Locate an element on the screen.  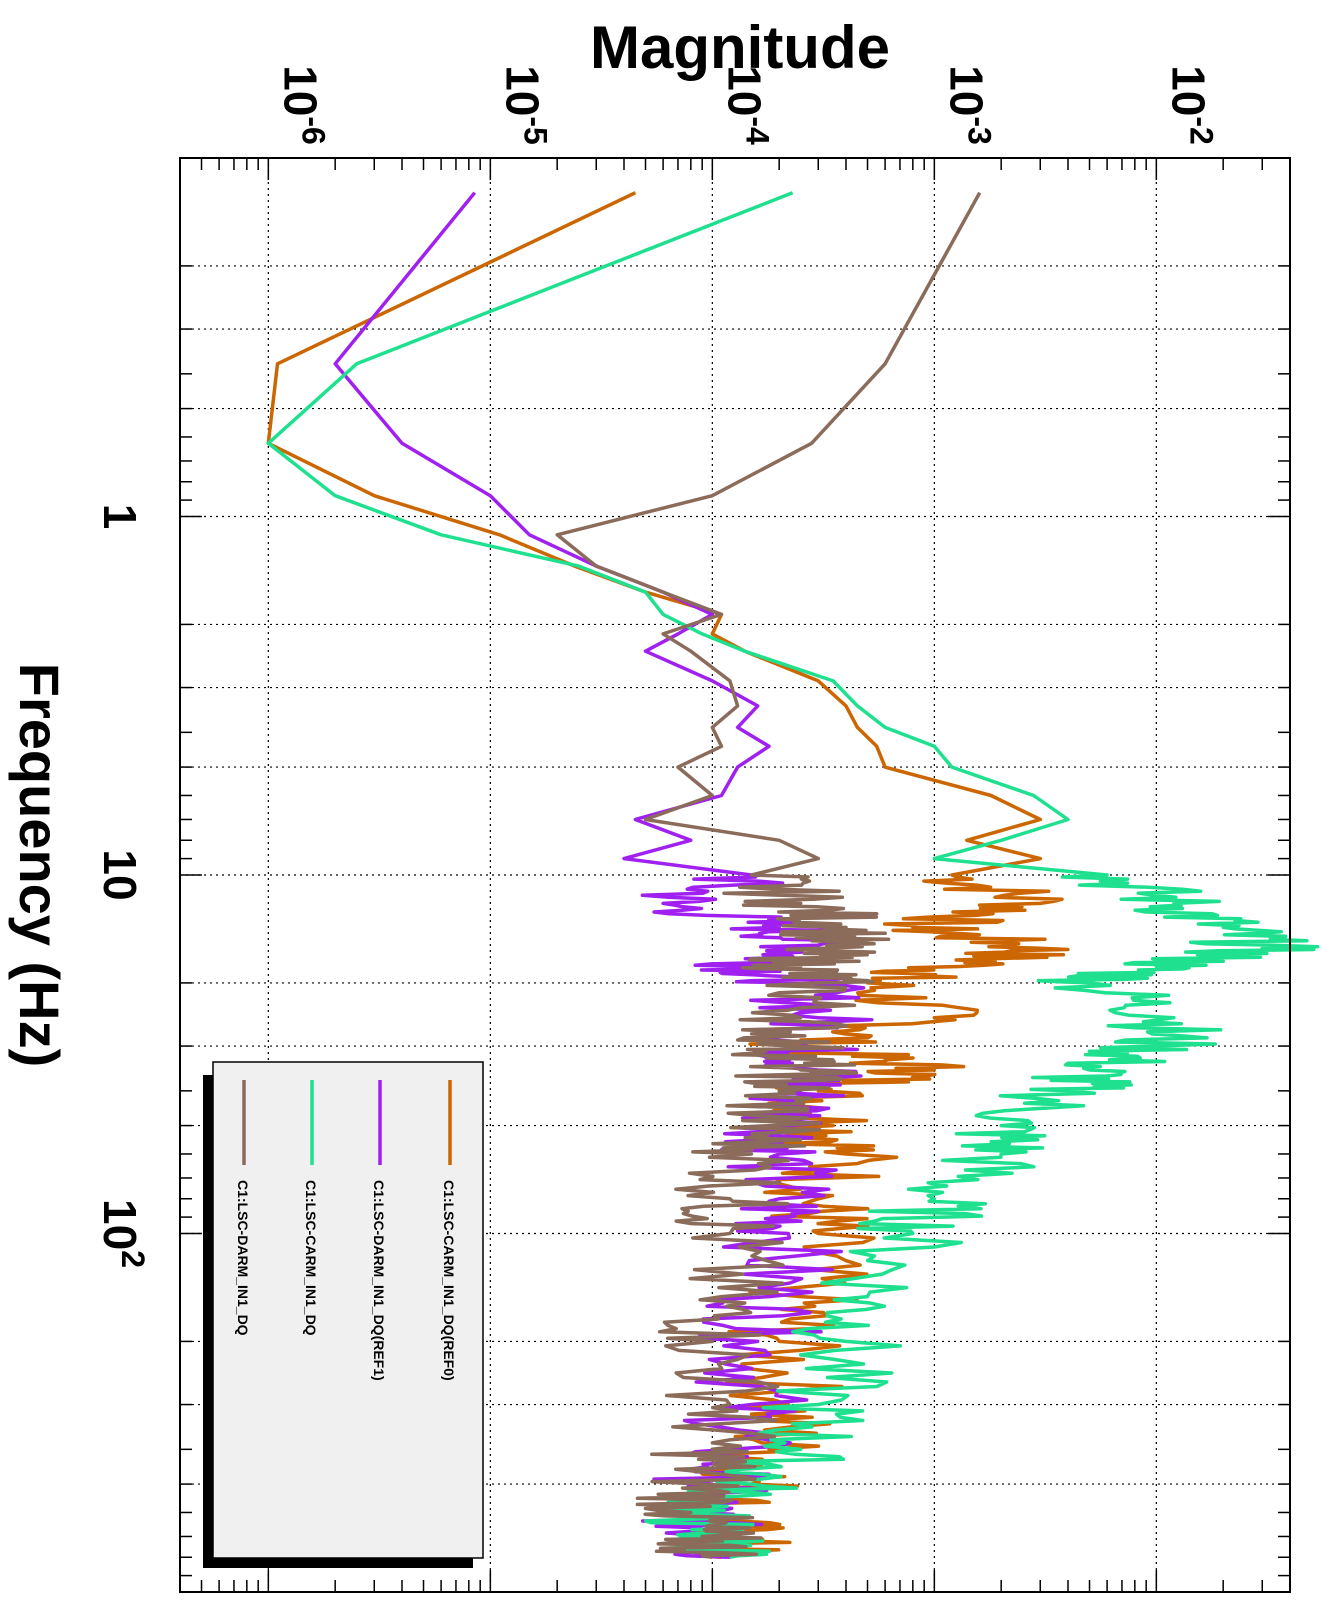
y-tick-label: 10-6 is located at coordinates (302, 105).